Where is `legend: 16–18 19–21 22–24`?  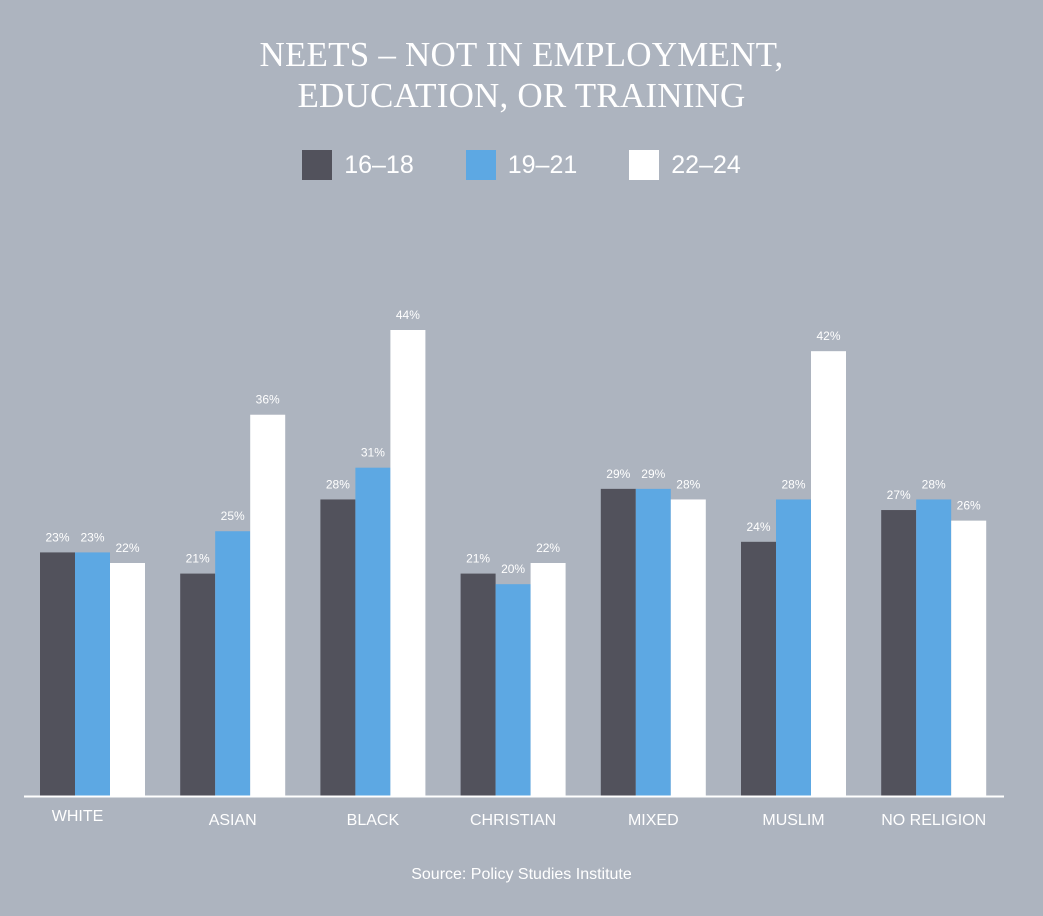
legend: 16–18 19–21 22–24 is located at coordinates (521, 165).